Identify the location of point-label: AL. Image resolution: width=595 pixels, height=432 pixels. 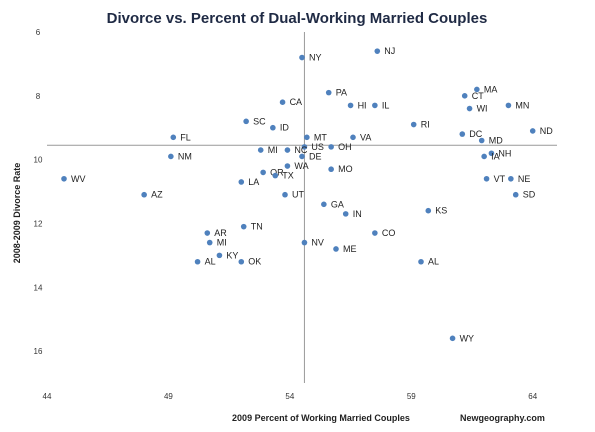
(210, 262).